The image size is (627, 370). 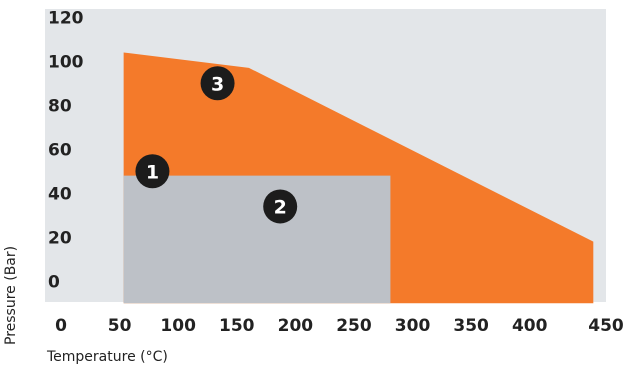 I want to click on marker-3: 3, so click(x=217, y=83).